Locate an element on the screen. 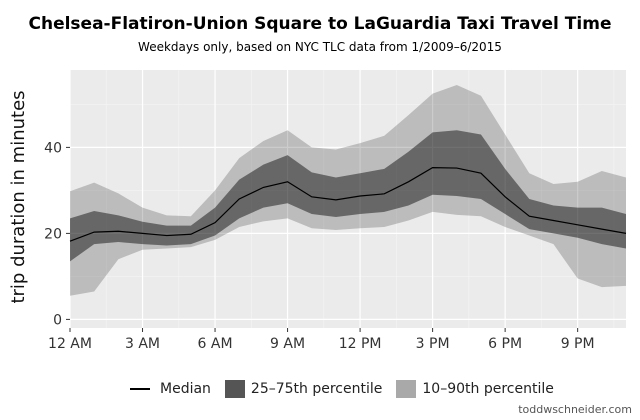 This screenshot has height=420, width=640. x-axis: 12 AM 3 AM 6 AM 9 AM 12 PM 3 PM 6 PM 9 PM is located at coordinates (321, 340).